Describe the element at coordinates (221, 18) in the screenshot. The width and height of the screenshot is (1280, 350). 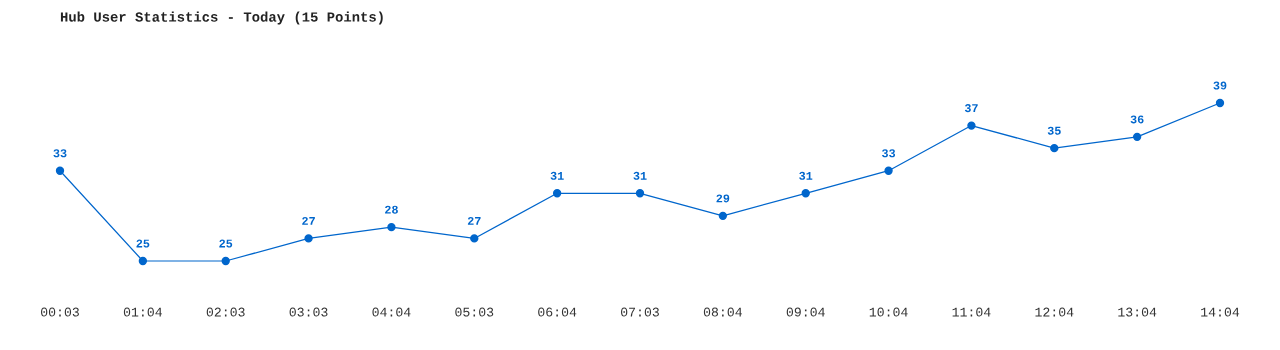
I see `chart-title: Hub User Statistics - Today (15 Points)` at that location.